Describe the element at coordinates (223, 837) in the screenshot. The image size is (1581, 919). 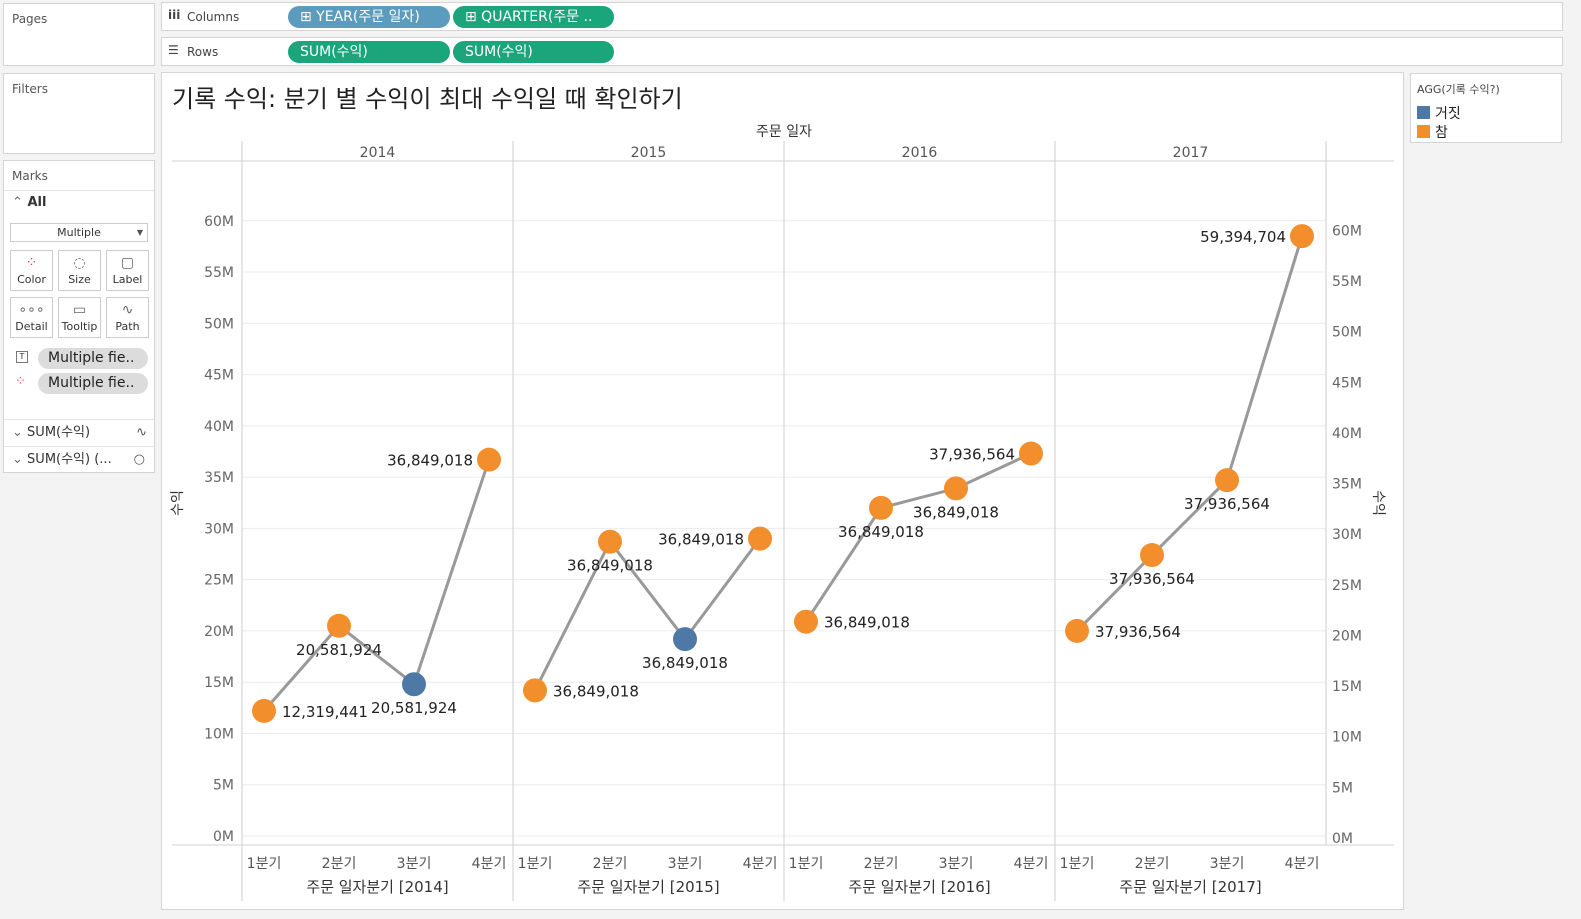
I see `y-tick-label-left: 0M` at that location.